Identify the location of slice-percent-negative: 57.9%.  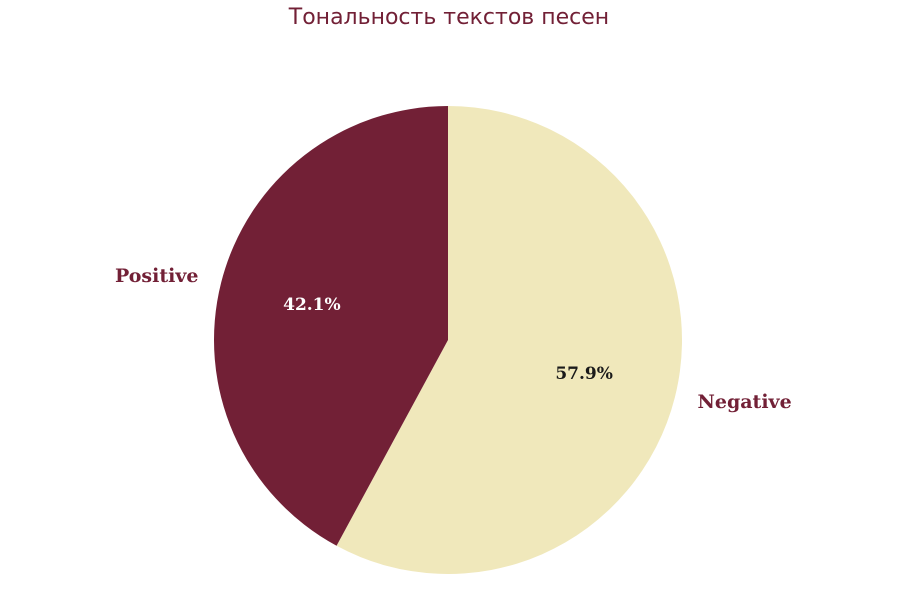
(584, 374).